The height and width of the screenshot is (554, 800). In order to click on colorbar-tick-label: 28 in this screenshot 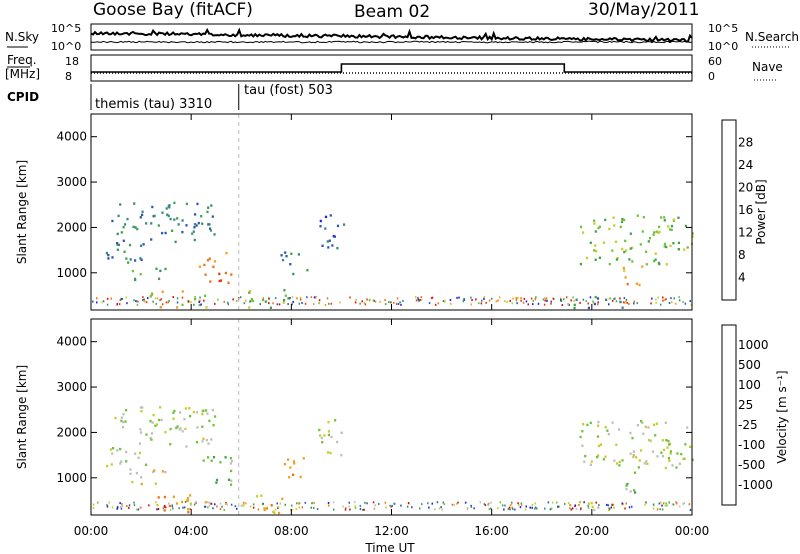, I will do `click(745, 143)`.